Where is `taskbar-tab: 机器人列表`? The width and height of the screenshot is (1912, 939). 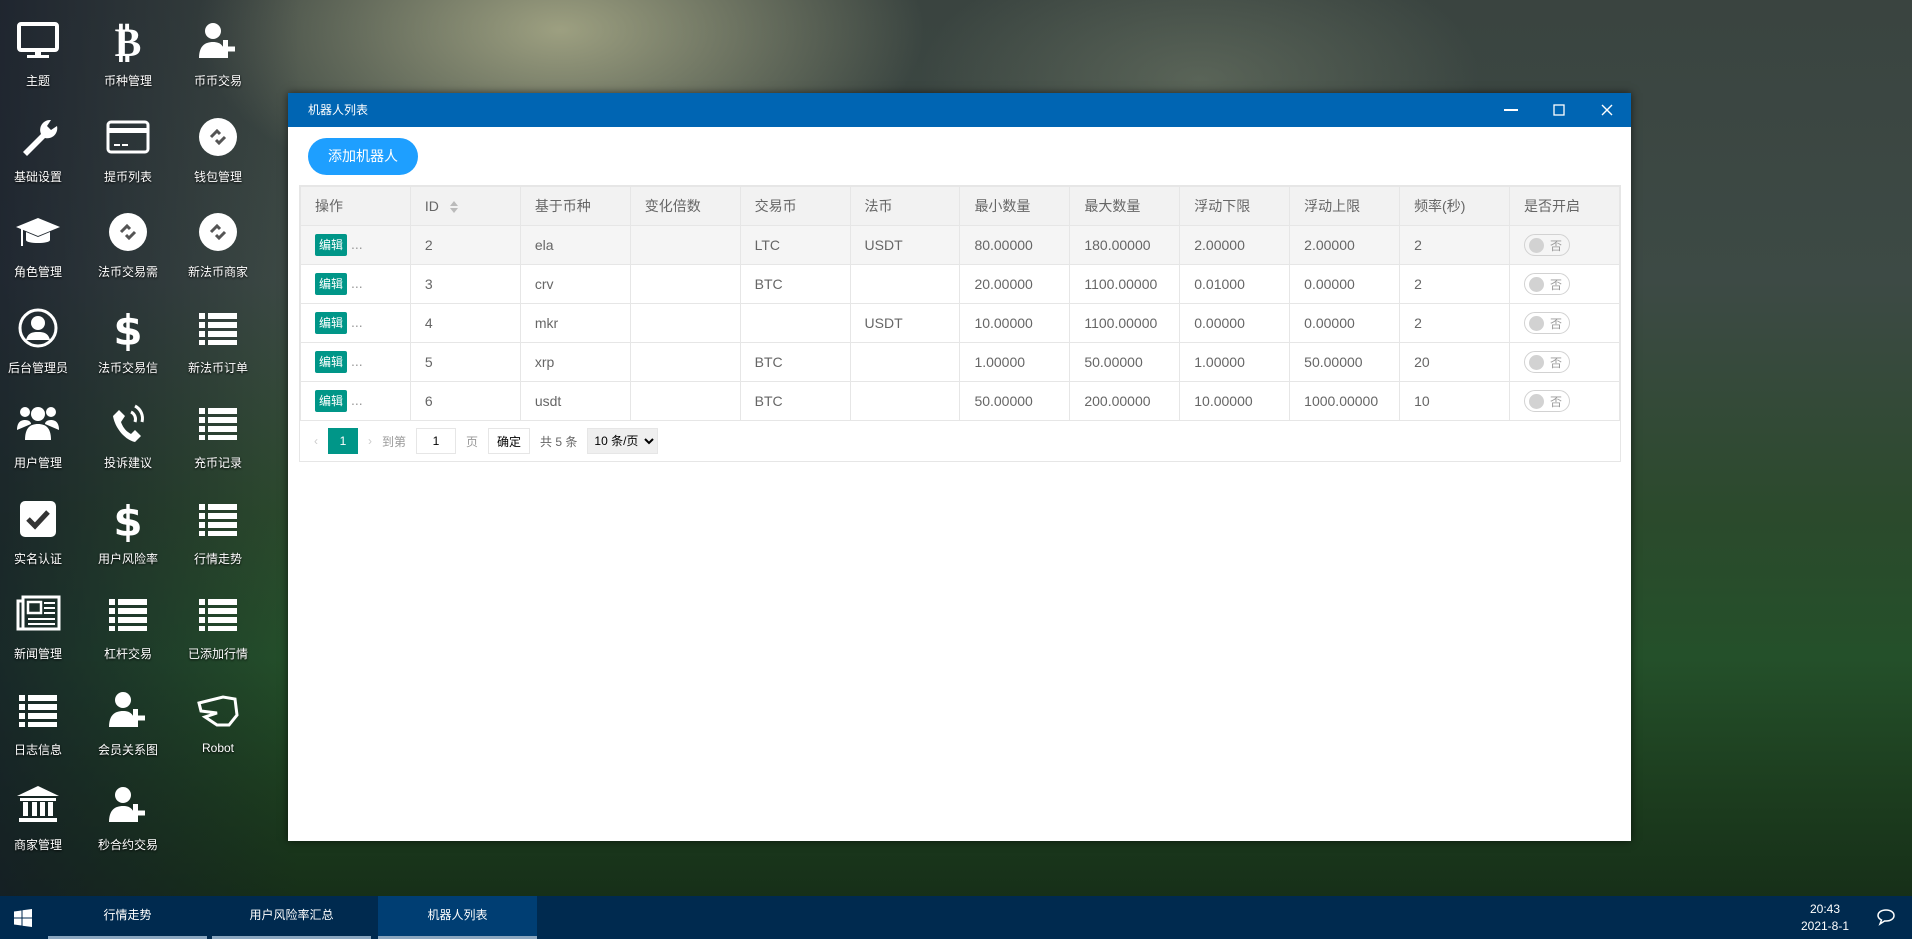 taskbar-tab: 机器人列表 is located at coordinates (457, 917).